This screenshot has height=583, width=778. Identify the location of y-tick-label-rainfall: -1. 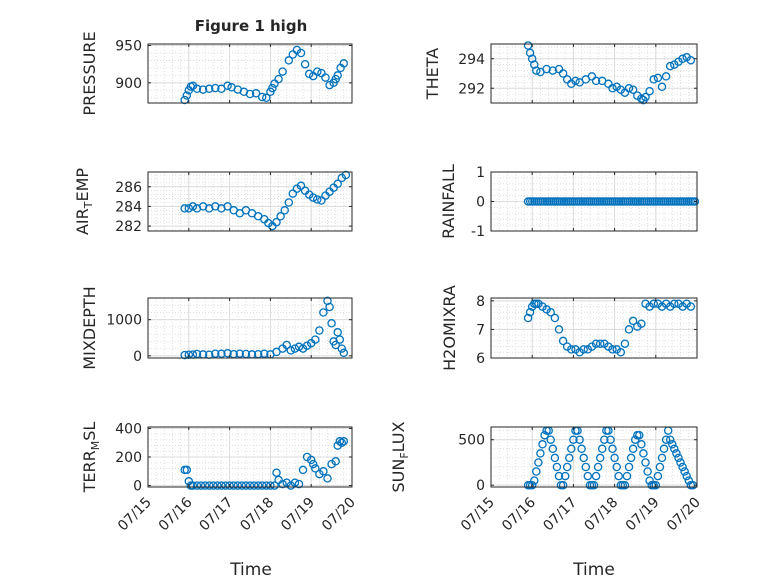
(478, 232).